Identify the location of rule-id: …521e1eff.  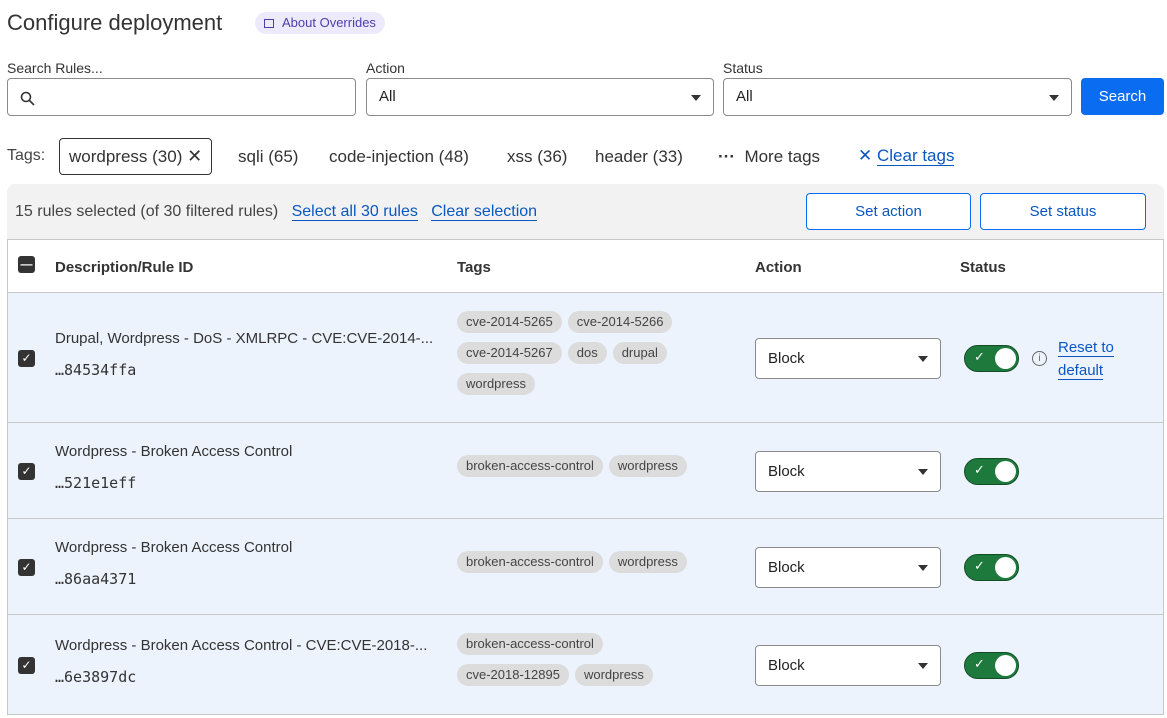
(96, 483).